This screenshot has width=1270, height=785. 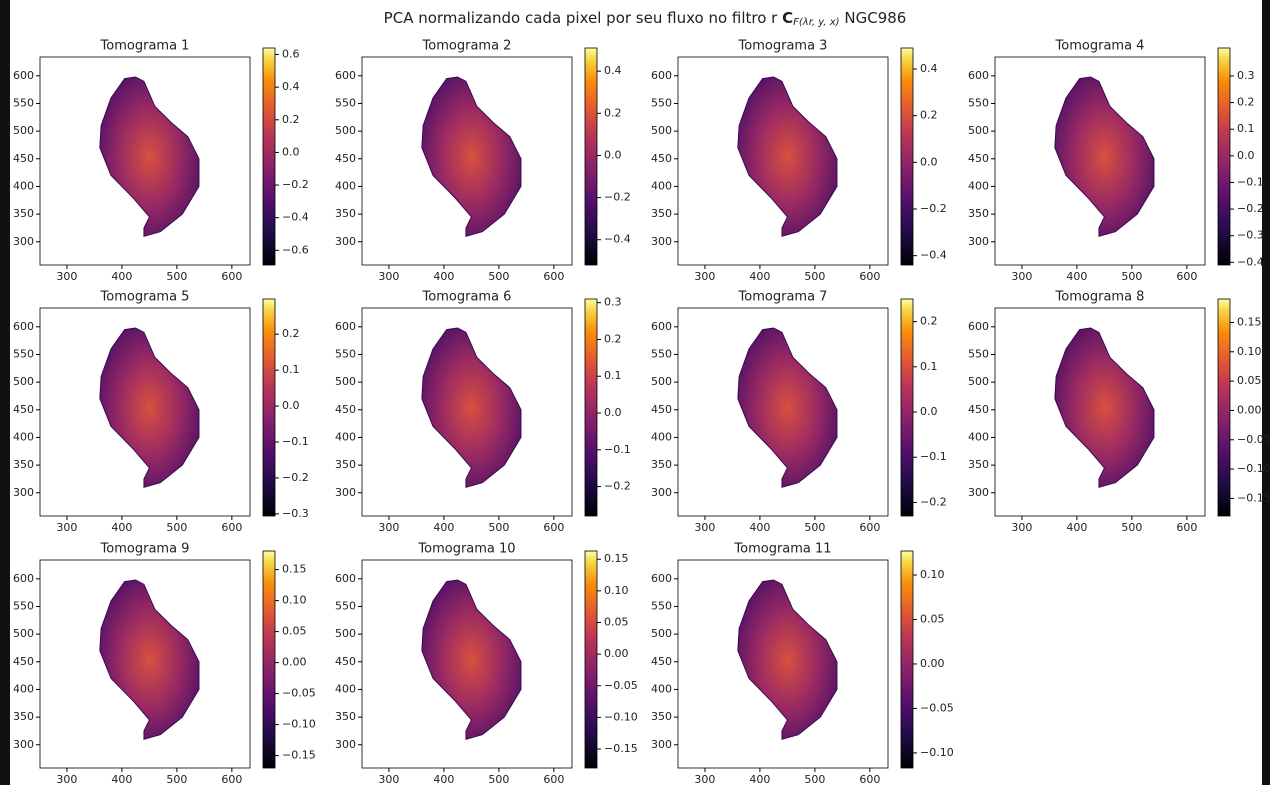 I want to click on colorbar-tick-label: −0.1, so click(x=295, y=441).